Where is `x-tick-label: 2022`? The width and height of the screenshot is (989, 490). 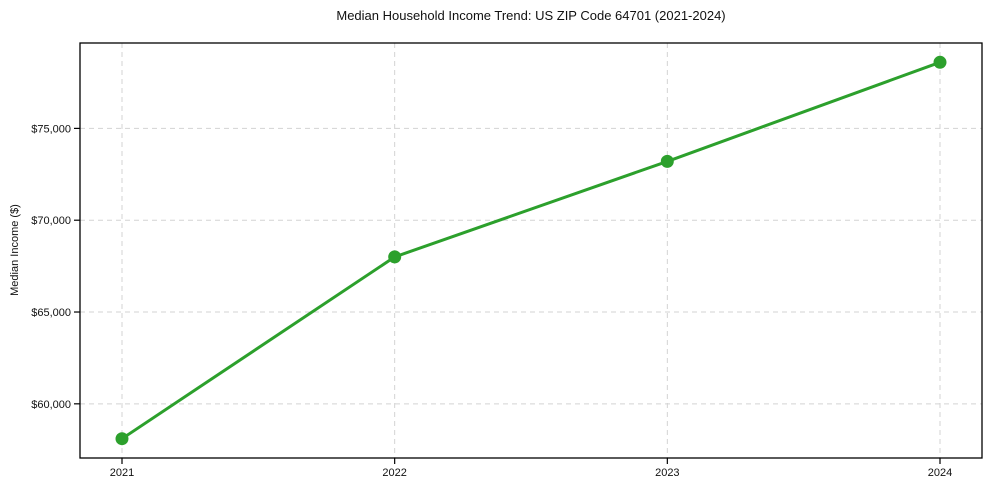 x-tick-label: 2022 is located at coordinates (394, 473).